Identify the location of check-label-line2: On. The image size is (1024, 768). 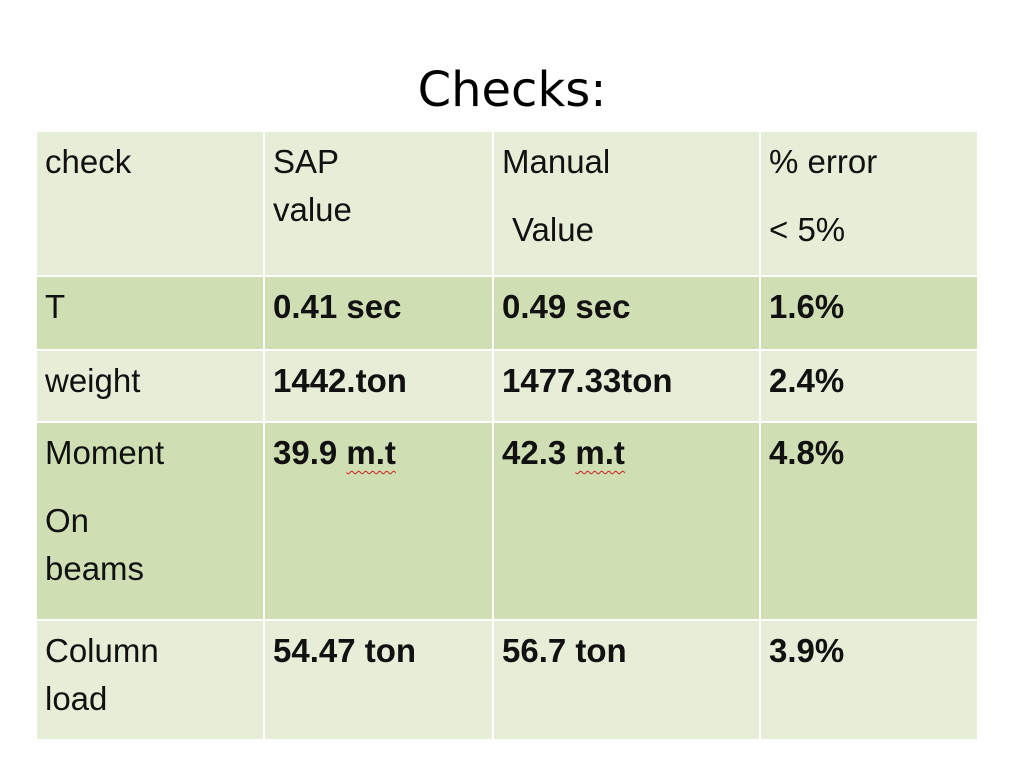
(67, 520).